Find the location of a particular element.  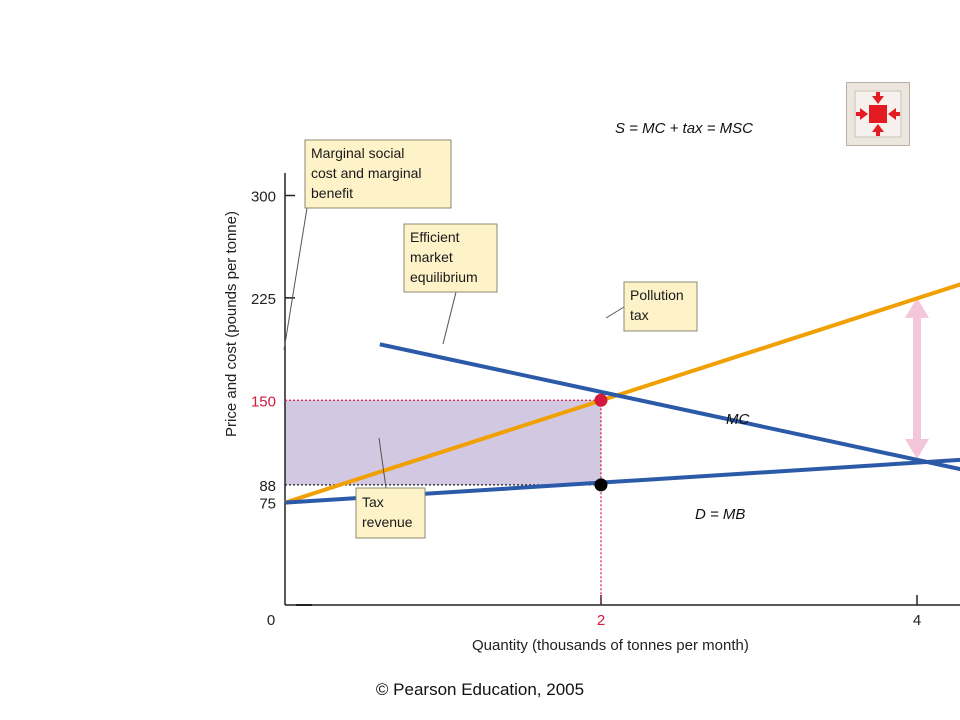

annotation-pollution-tax-line-2: tax is located at coordinates (639, 315).